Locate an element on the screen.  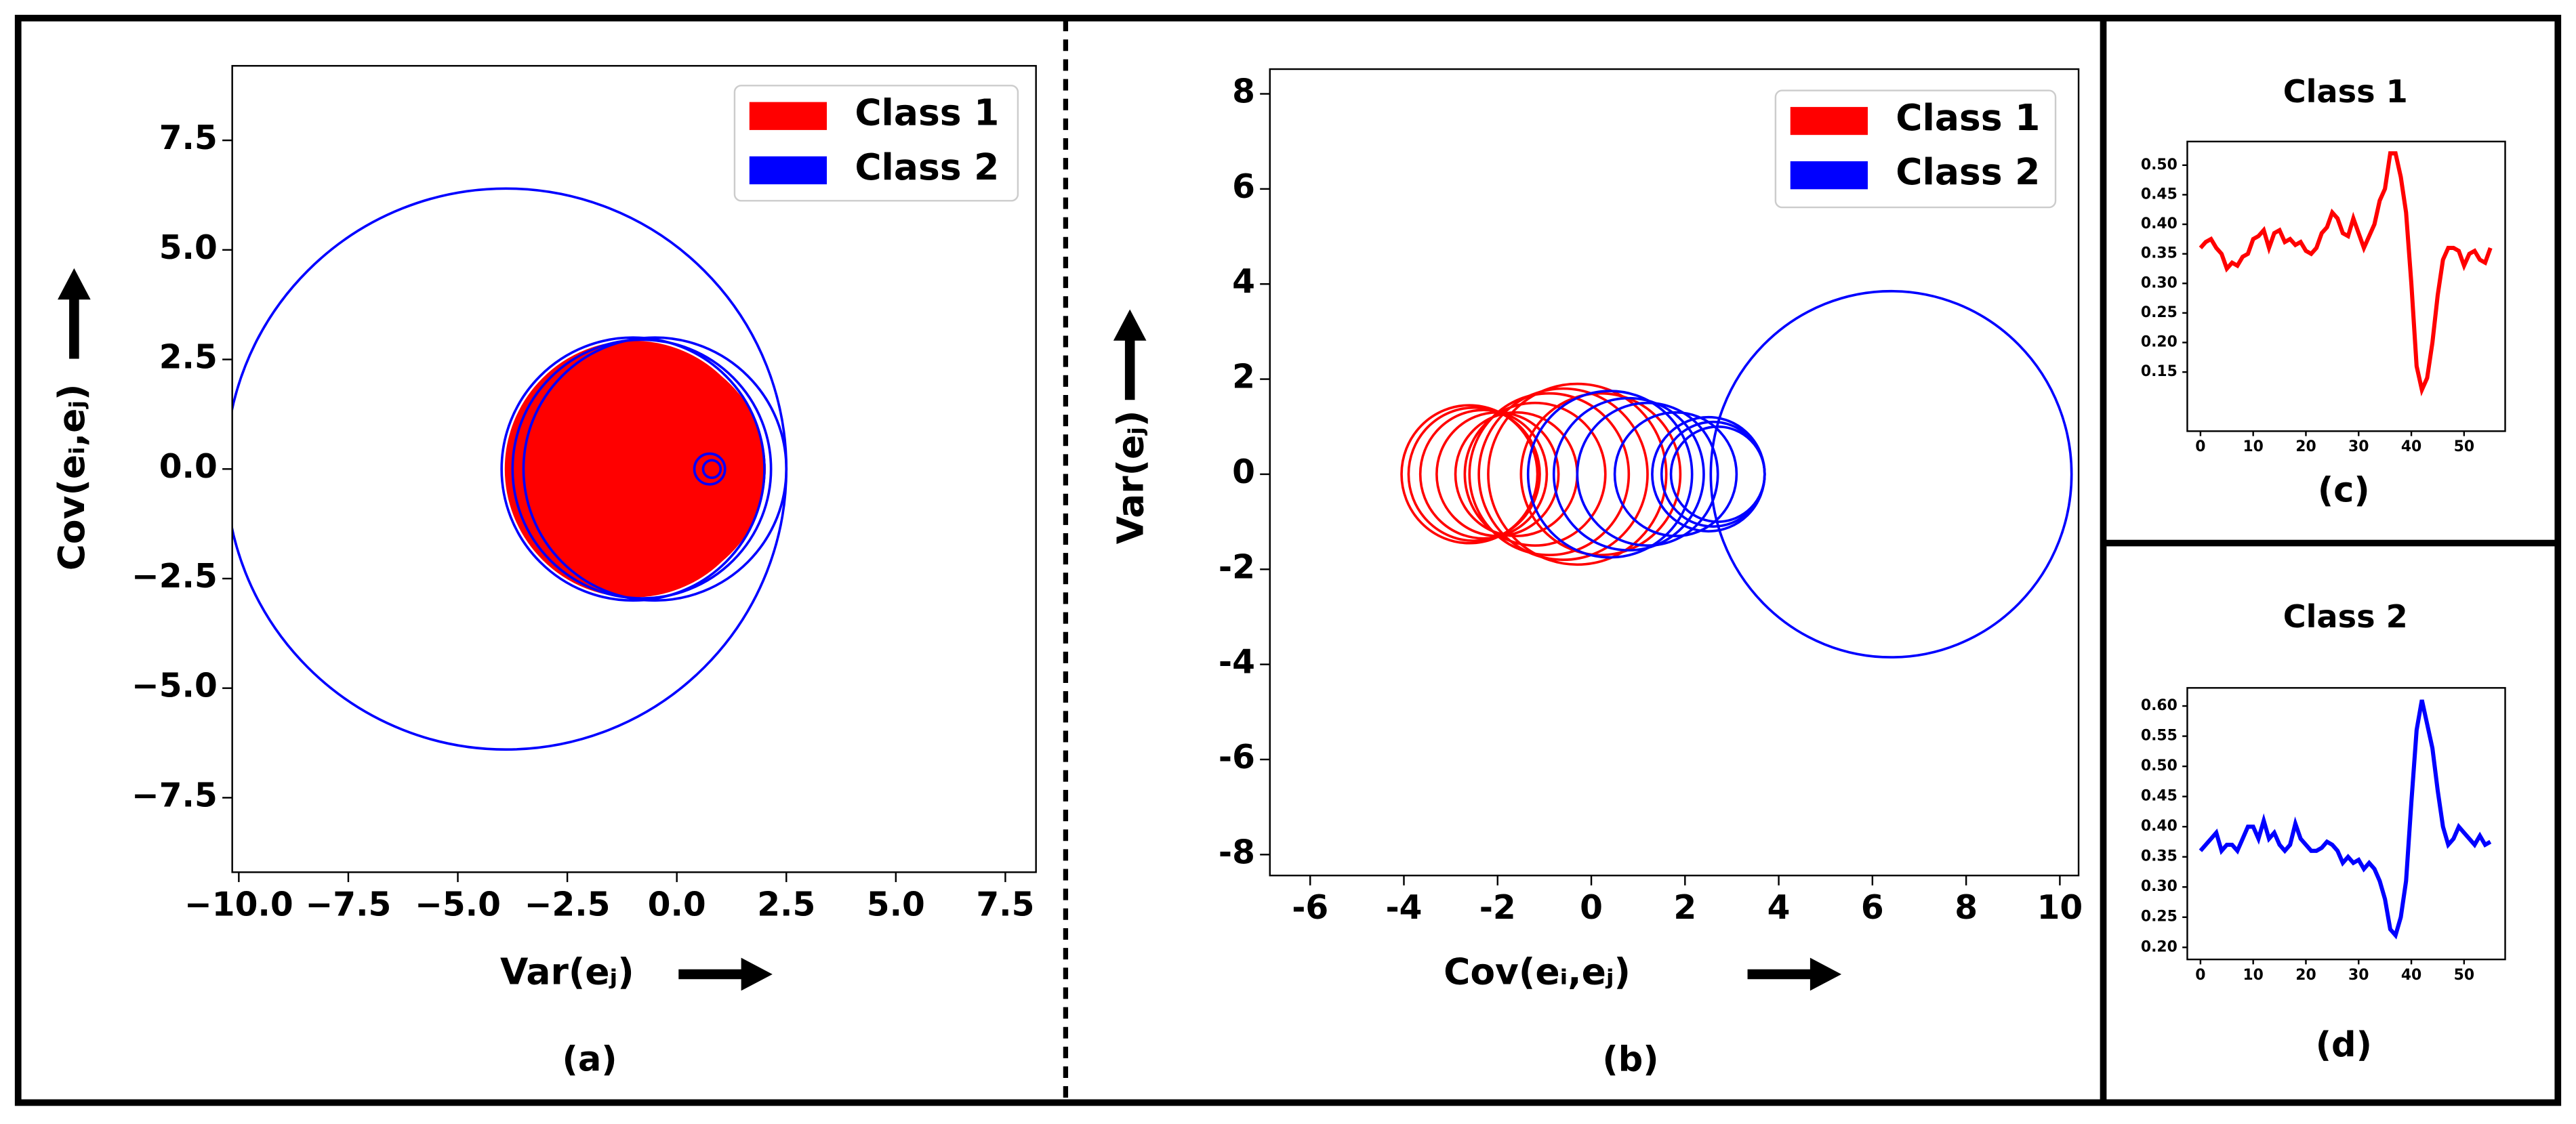
x-tick-label: 30 is located at coordinates (2359, 976).